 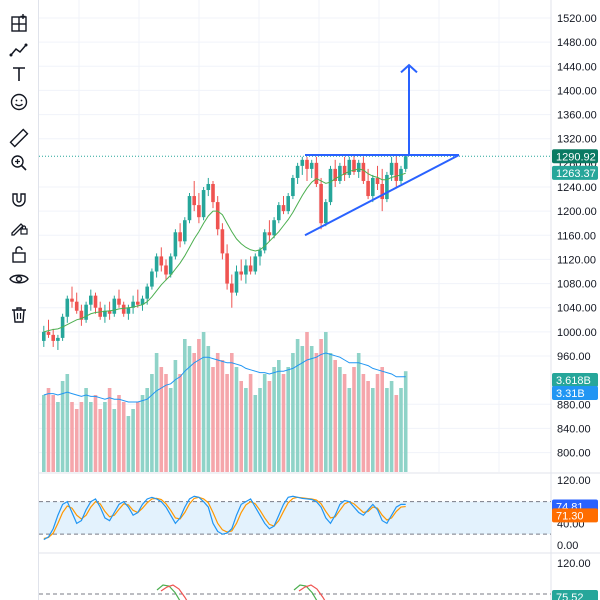 I want to click on trend-line-icon, so click(x=19, y=50).